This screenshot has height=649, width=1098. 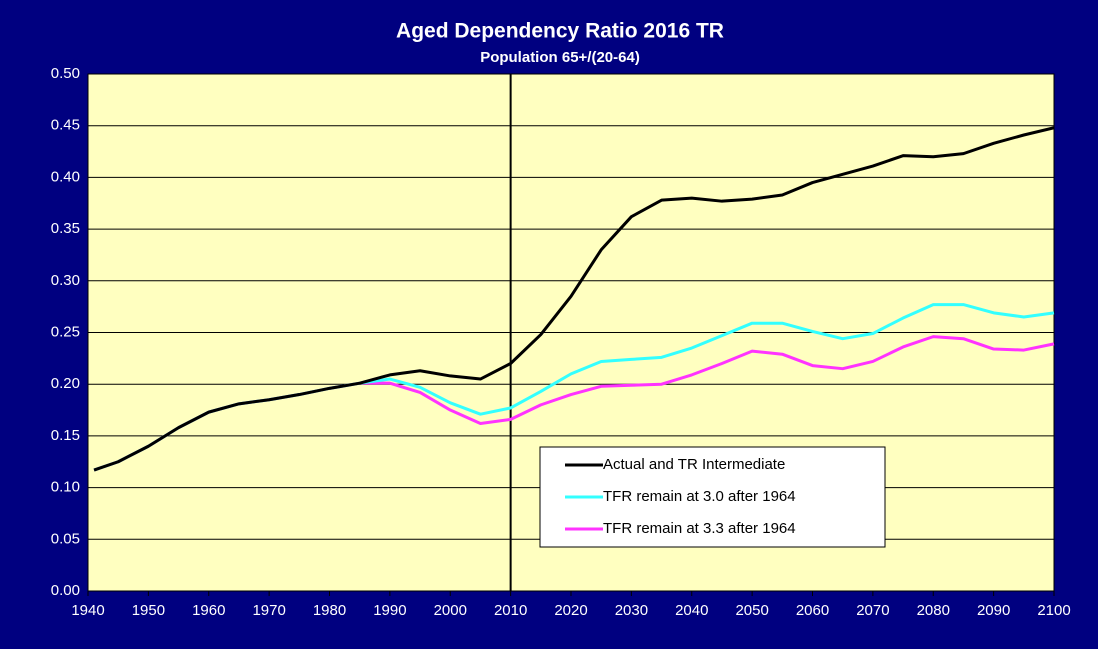 I want to click on x-tick-label: 2040, so click(x=691, y=610).